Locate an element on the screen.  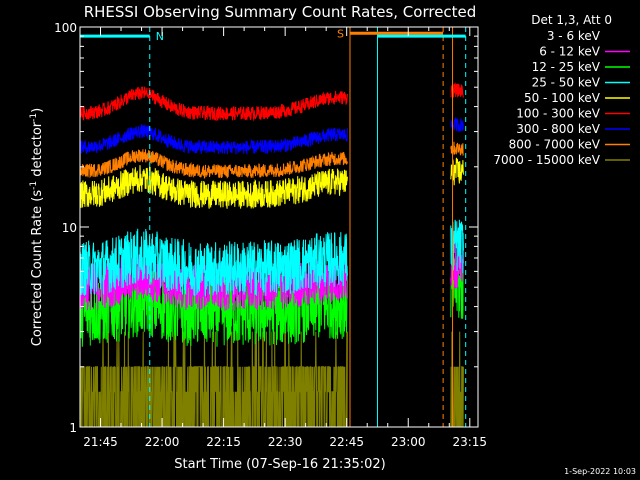
y-axis-label: Corrected Count Rate (s-1 detector-1) is located at coordinates (37, 227).